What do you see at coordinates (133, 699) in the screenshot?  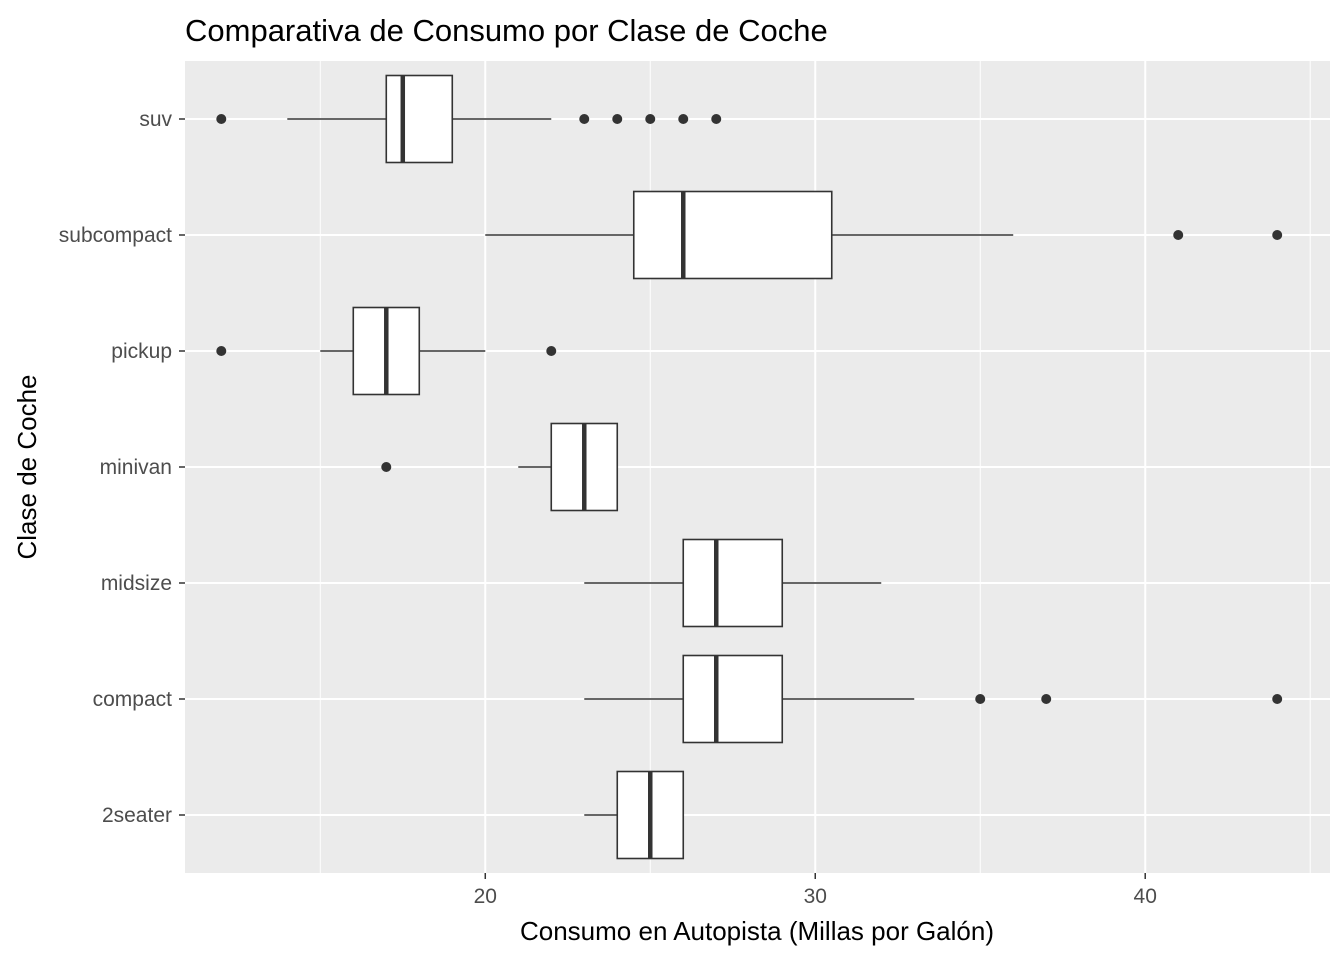 I see `y-tick-label: compact` at bounding box center [133, 699].